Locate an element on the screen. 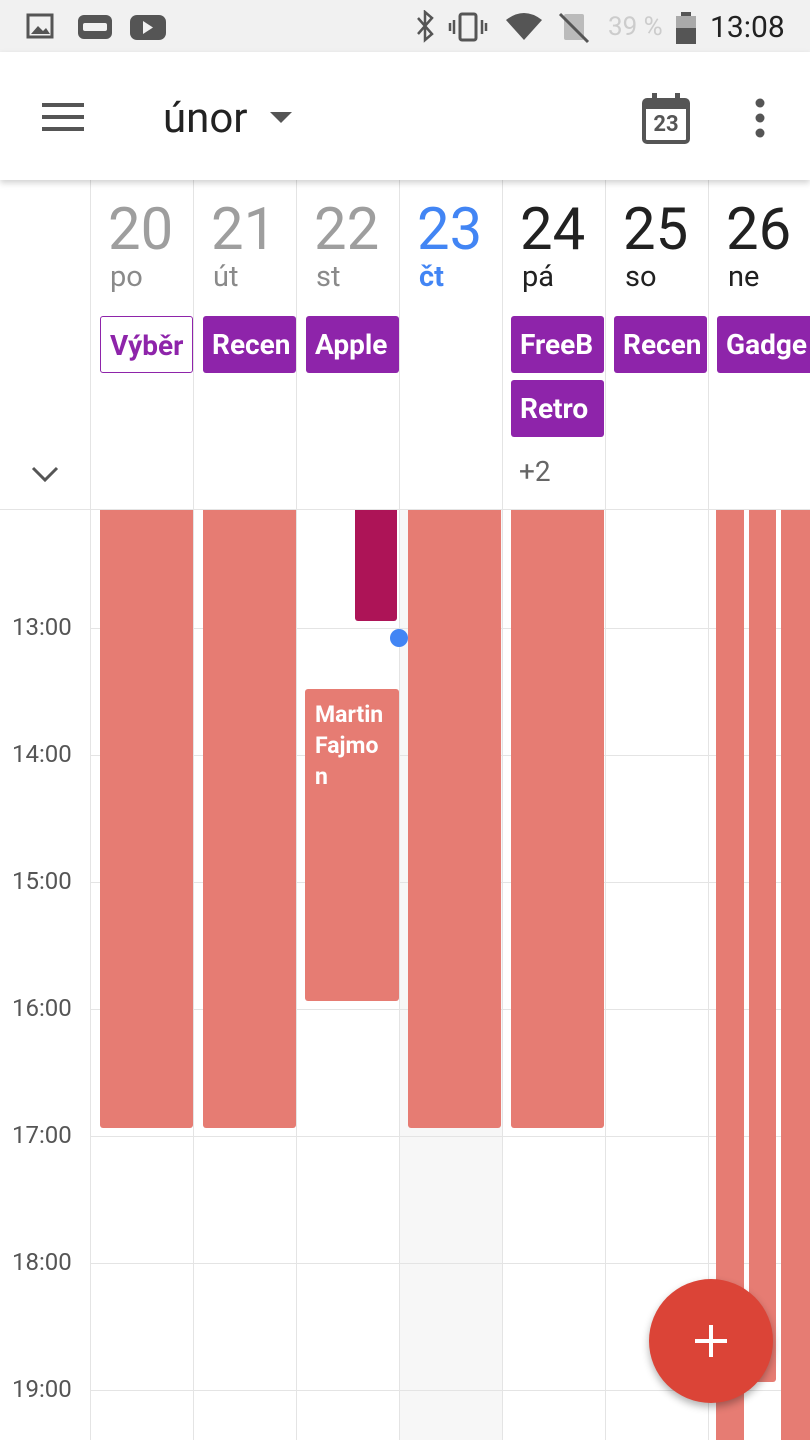 Image resolution: width=810 pixels, height=1440 pixels. day-number: 23 is located at coordinates (450, 230).